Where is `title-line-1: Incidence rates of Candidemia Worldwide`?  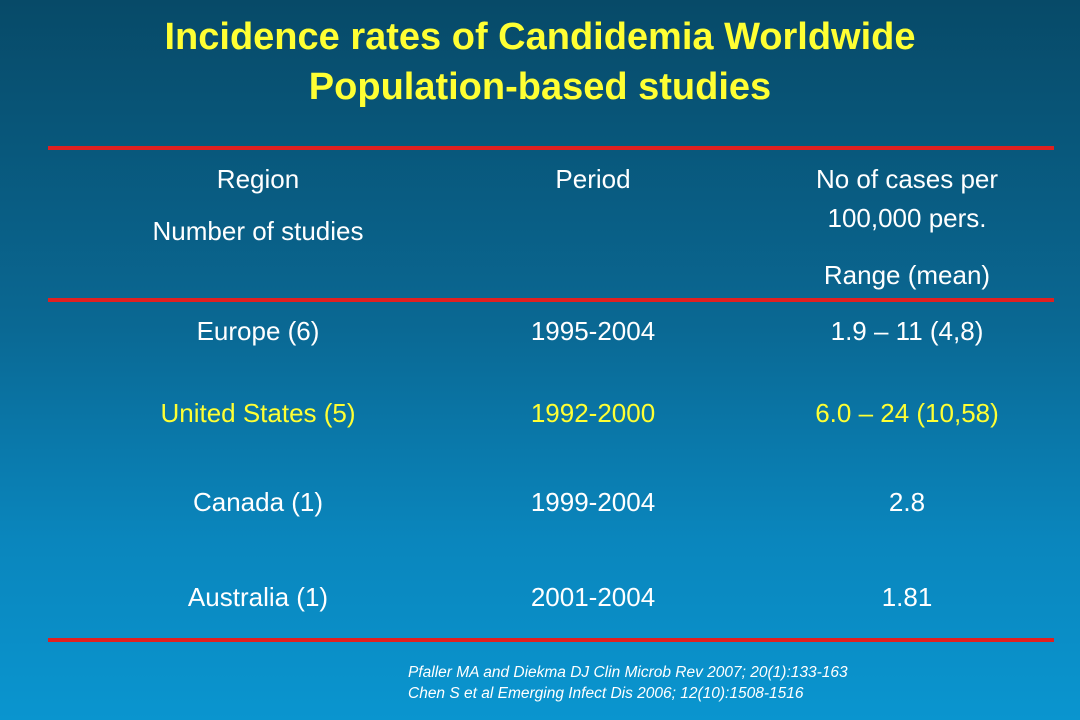 title-line-1: Incidence rates of Candidemia Worldwide is located at coordinates (540, 37).